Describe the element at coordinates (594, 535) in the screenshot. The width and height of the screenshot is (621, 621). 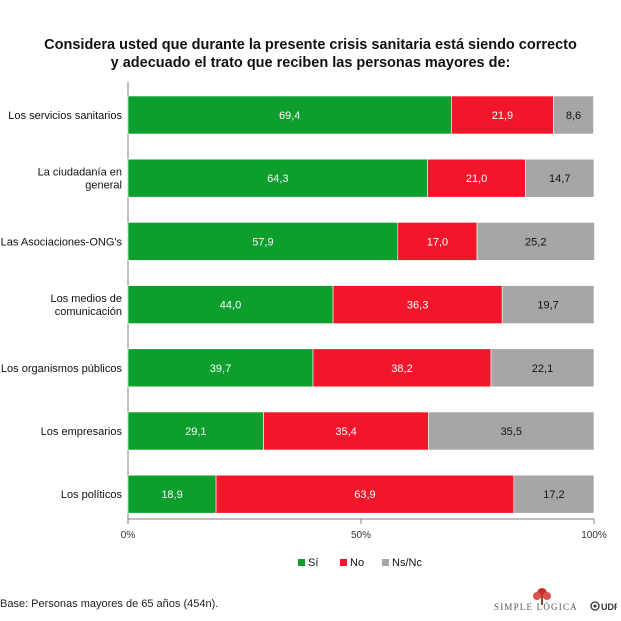
I see `x-tick-label: 100%` at that location.